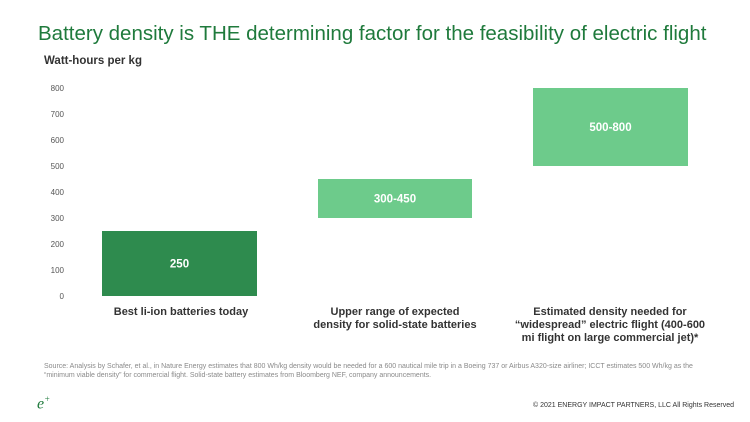  I want to click on y-axis-label: Watt-hours per kg, so click(93, 61).